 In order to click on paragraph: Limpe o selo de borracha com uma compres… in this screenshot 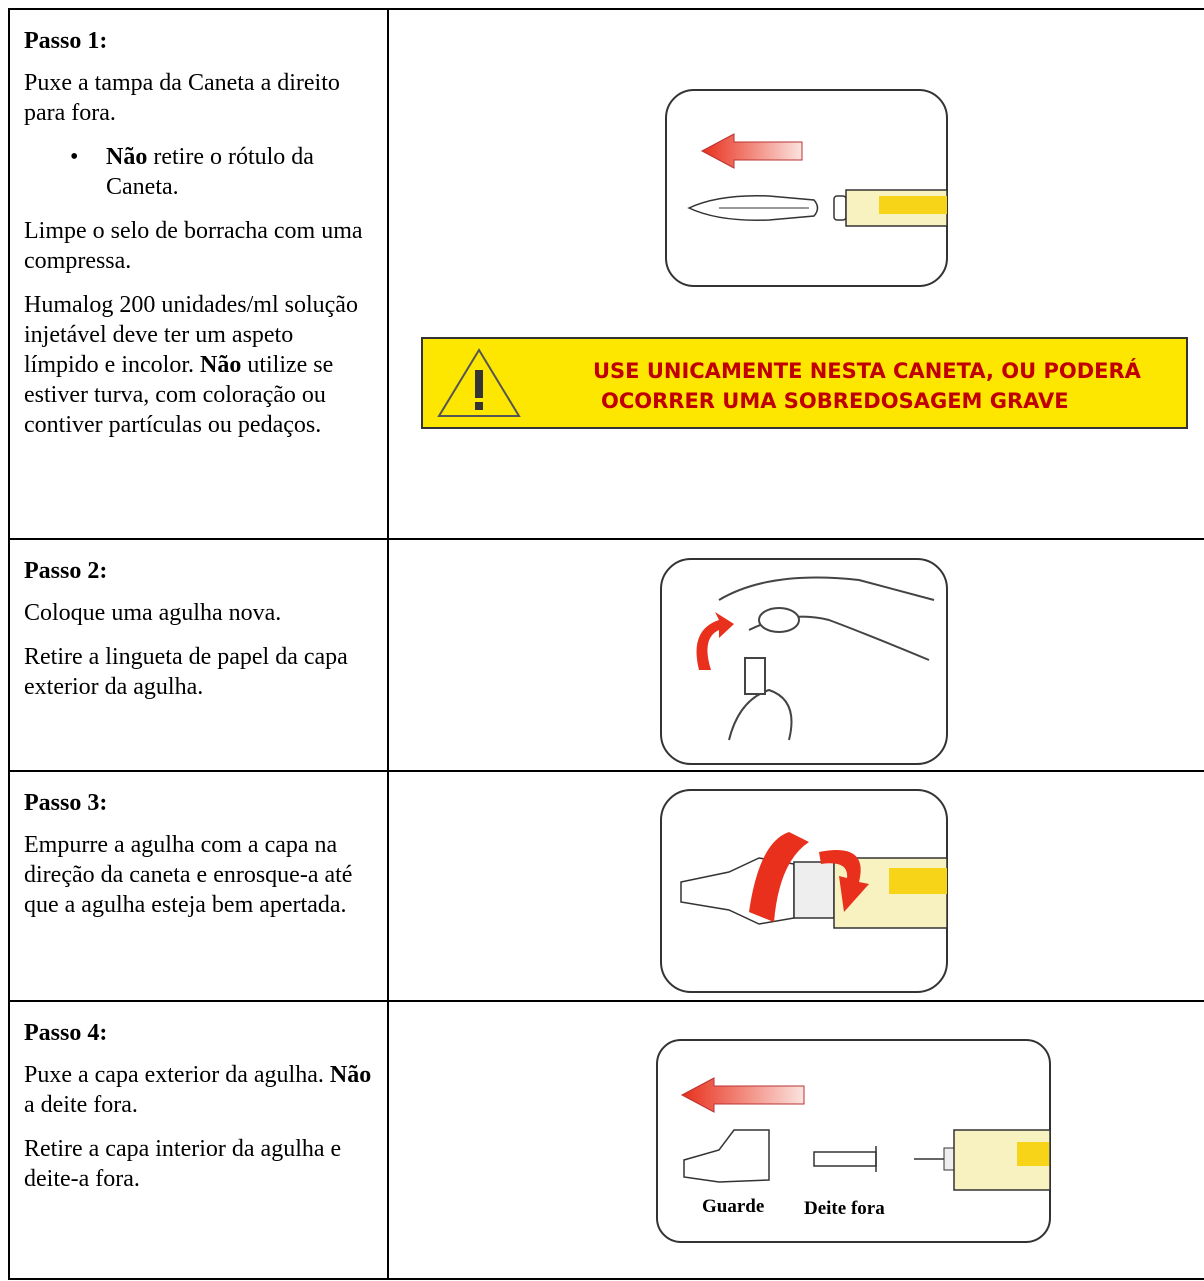, I will do `click(198, 246)`.